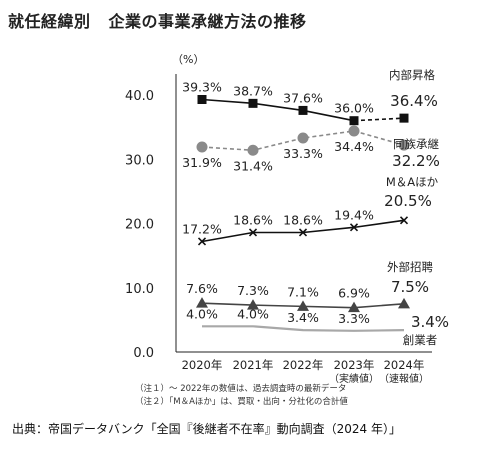 The width and height of the screenshot is (480, 458). What do you see at coordinates (420, 340) in the screenshot?
I see `series-name-label: 創業者` at bounding box center [420, 340].